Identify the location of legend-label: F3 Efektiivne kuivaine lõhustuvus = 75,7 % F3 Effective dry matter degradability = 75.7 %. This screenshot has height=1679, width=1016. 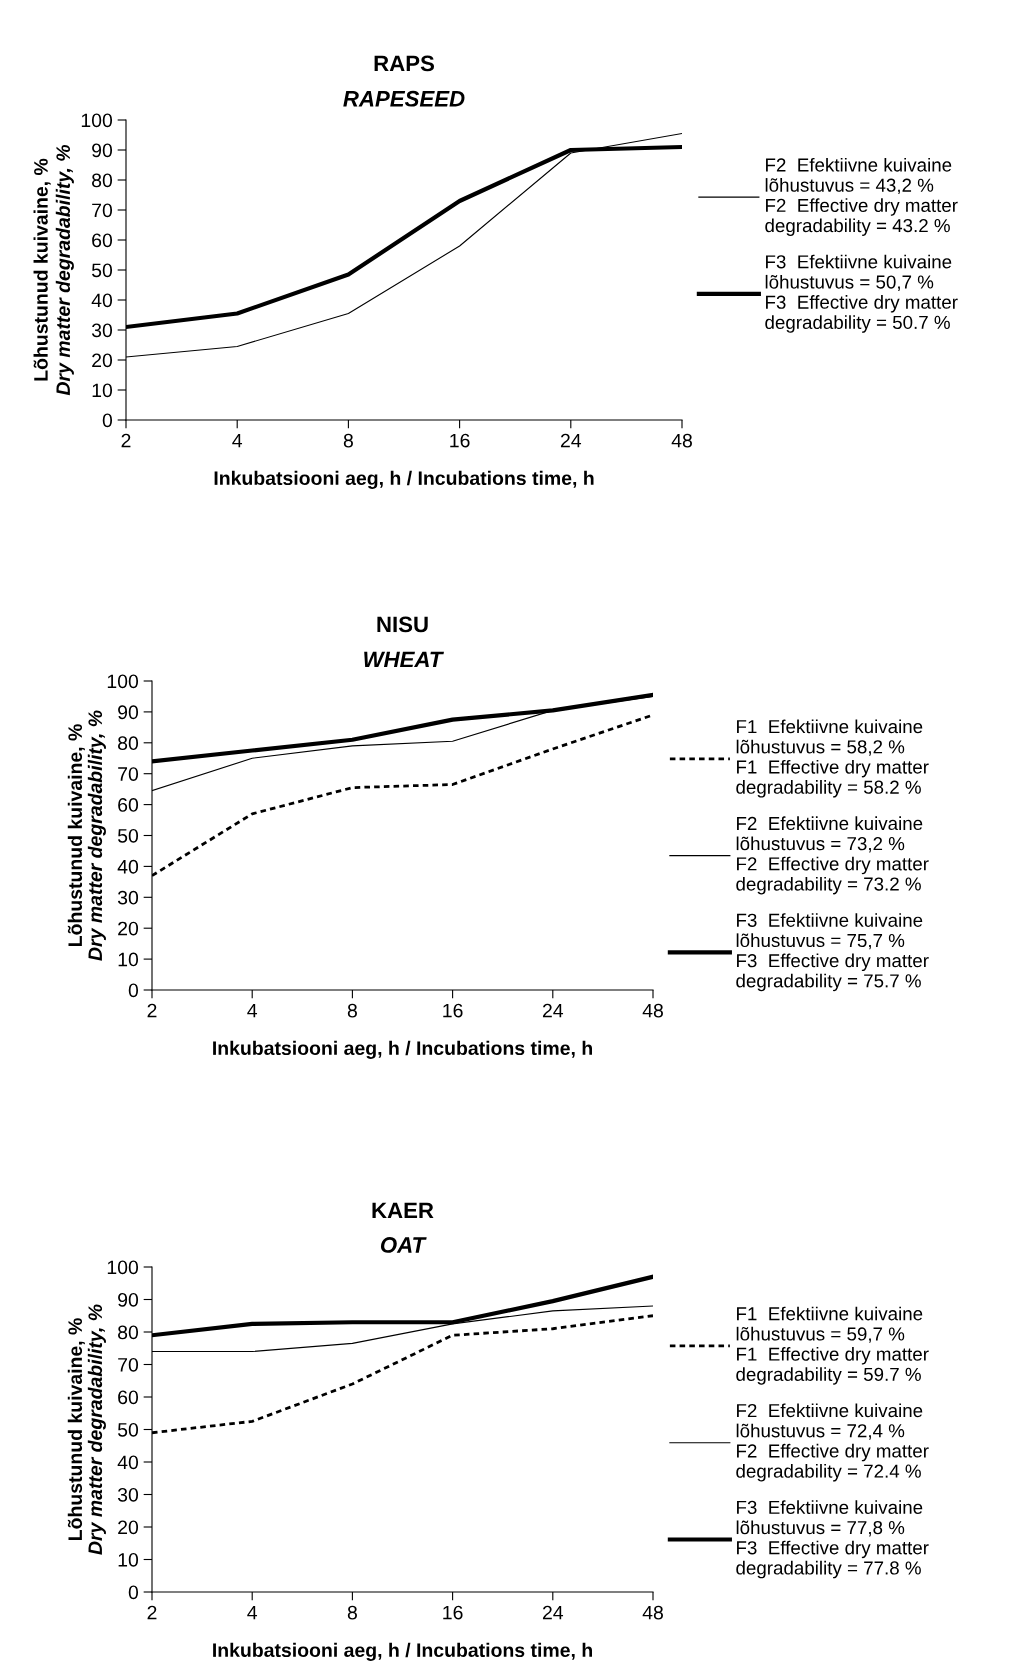
(832, 952).